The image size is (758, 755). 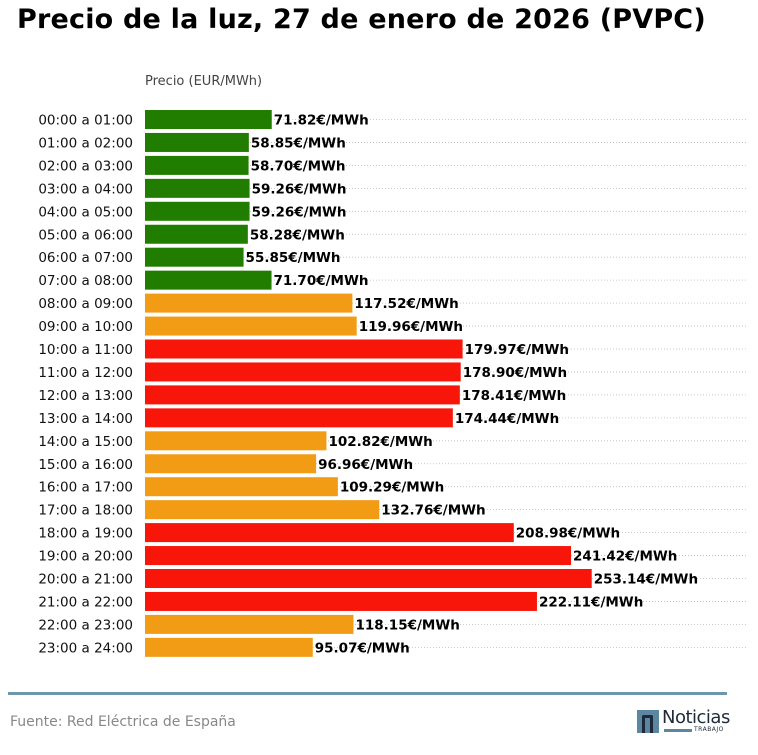 I want to click on noticias-trabajo-logo: Noticias TRABAJO, so click(x=684, y=721).